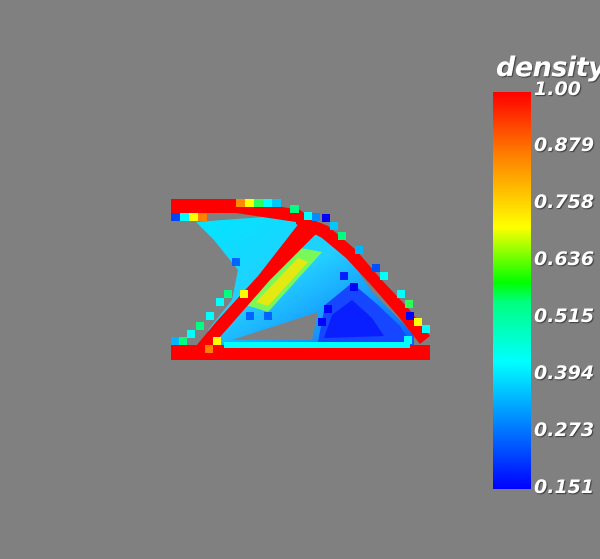 This screenshot has width=600, height=559. I want to click on bottom-chord-cyan-layer, so click(317, 345).